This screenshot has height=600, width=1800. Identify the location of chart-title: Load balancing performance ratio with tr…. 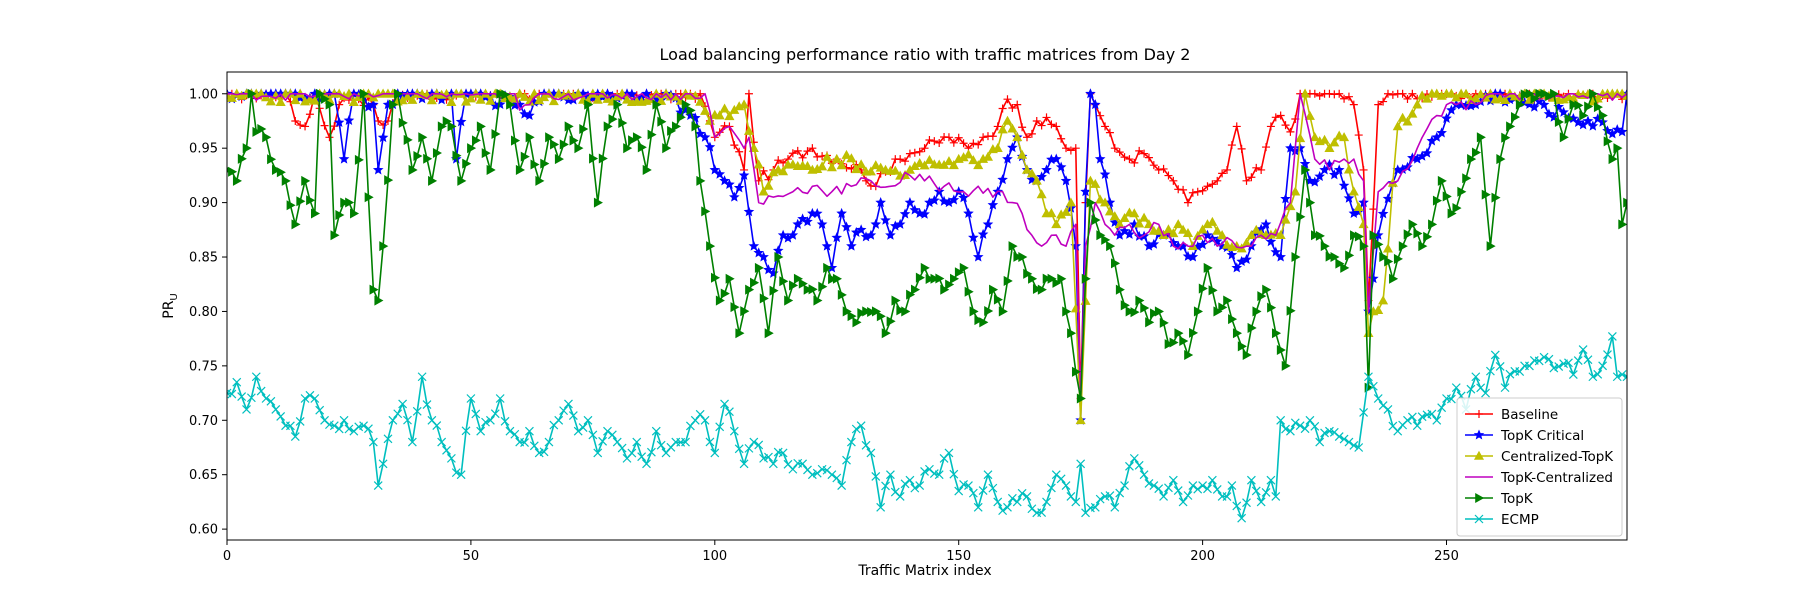
(925, 54).